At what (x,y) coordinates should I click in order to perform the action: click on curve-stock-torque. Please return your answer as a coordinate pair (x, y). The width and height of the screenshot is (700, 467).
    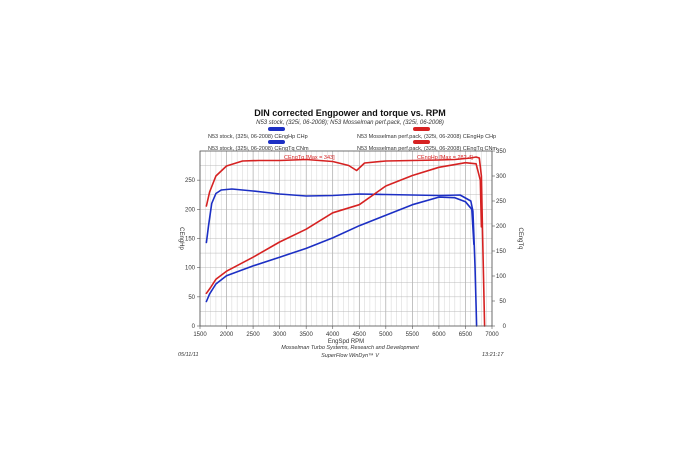
    Looking at the image, I should click on (341, 257).